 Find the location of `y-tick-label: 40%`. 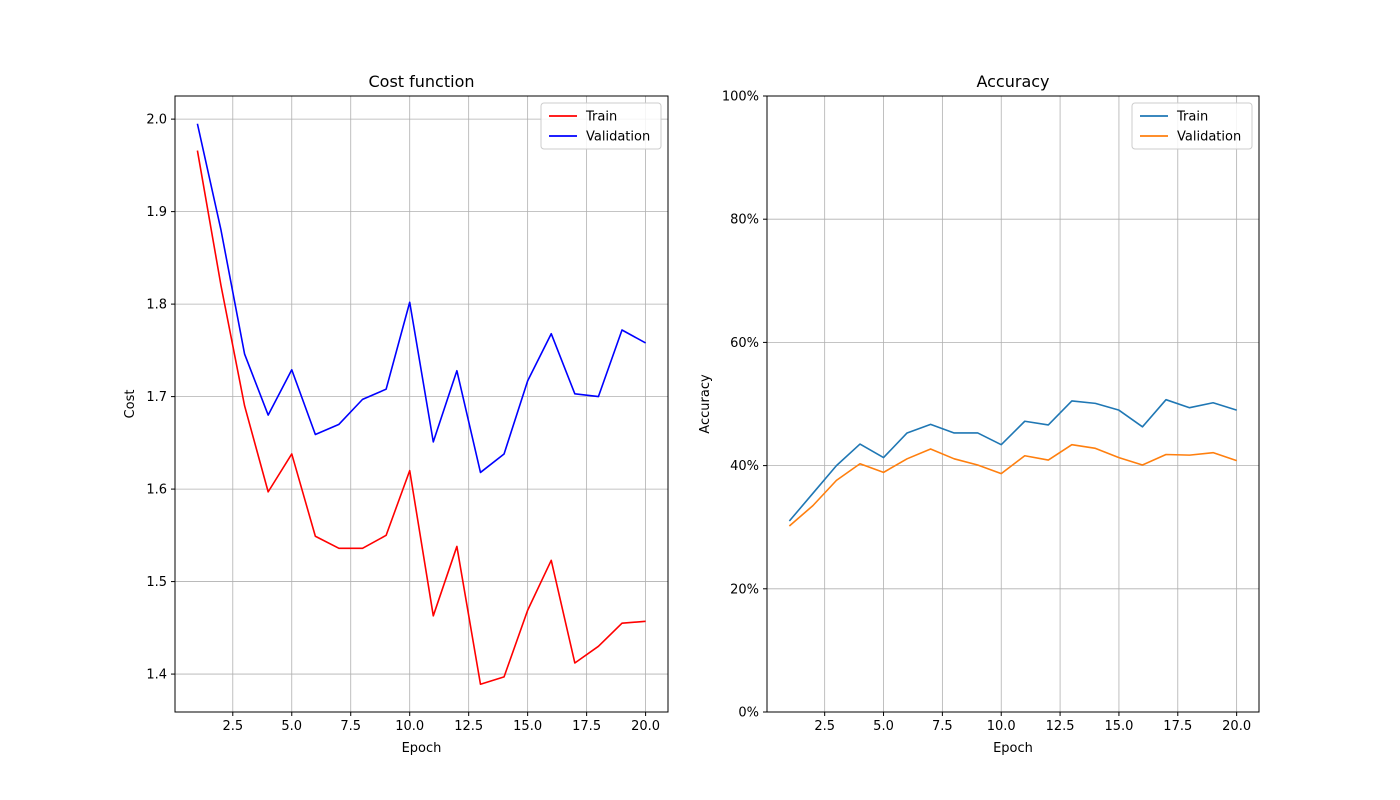

y-tick-label: 40% is located at coordinates (744, 466).